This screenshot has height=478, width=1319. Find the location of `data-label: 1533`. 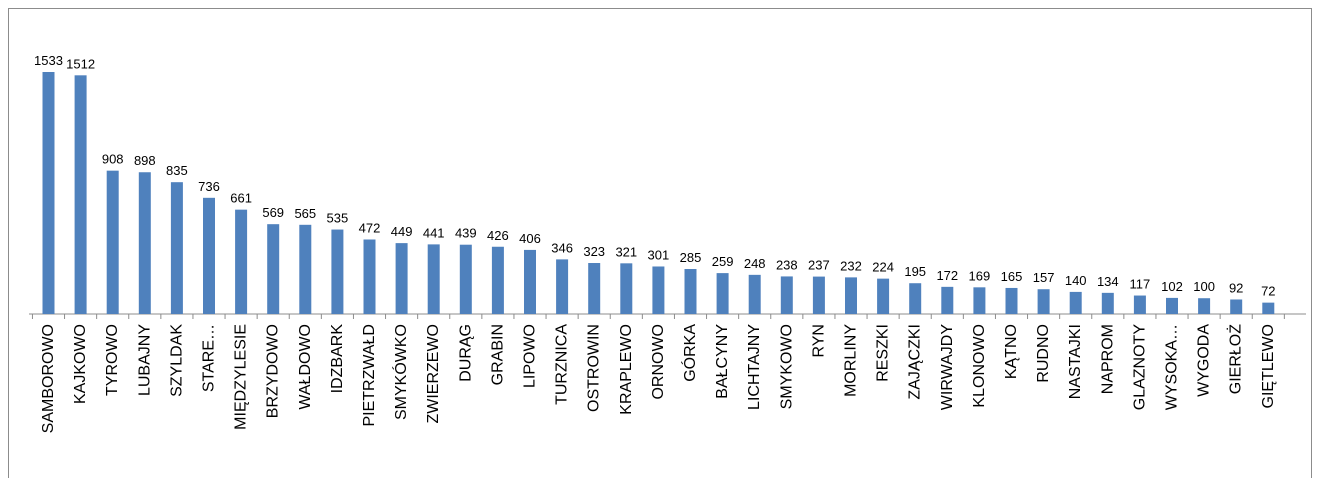

data-label: 1533 is located at coordinates (48, 60).